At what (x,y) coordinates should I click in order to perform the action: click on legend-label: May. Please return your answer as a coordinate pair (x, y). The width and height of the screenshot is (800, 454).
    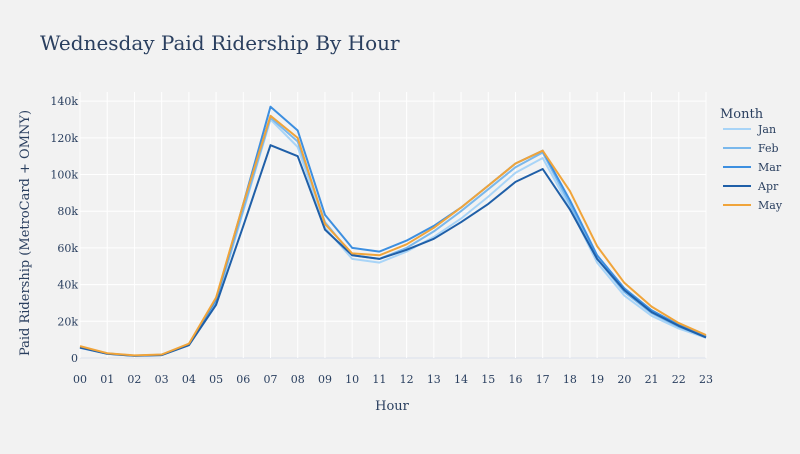
    Looking at the image, I should click on (770, 205).